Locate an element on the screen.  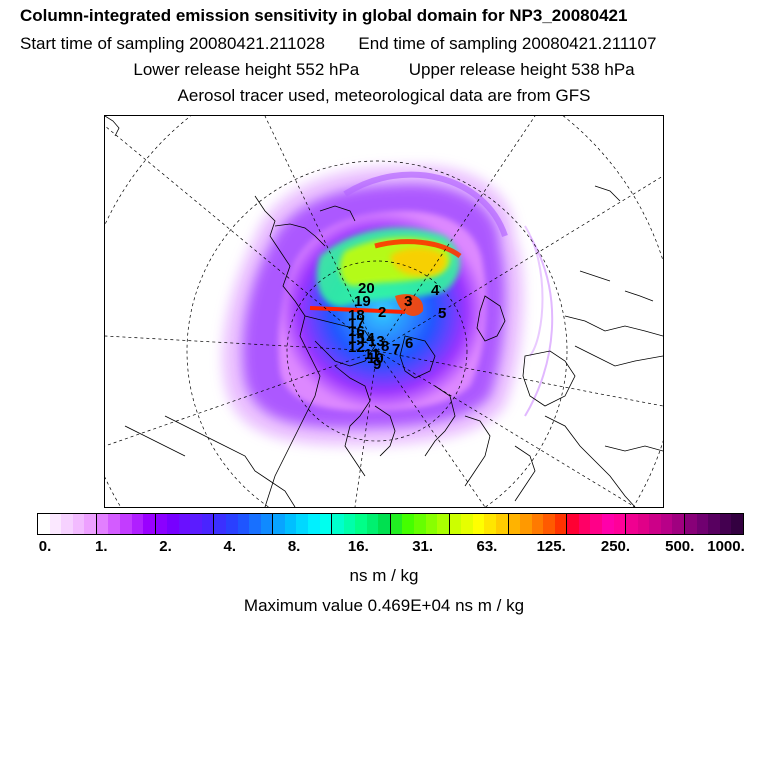
receptor-label: 14 is located at coordinates (366, 338).